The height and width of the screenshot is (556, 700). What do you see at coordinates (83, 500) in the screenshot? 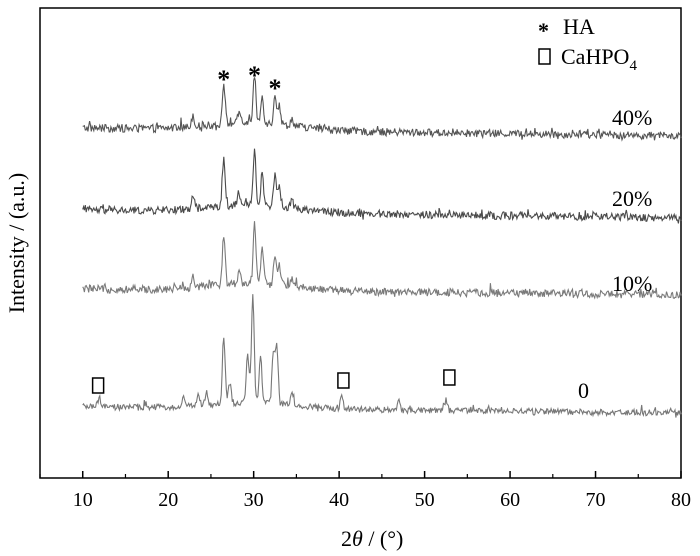
I see `x-tick-label-10: 10` at bounding box center [83, 500].